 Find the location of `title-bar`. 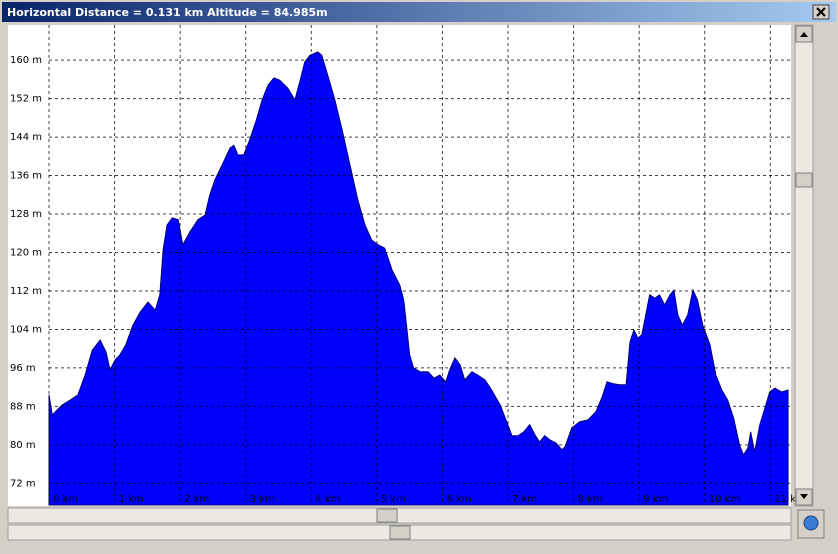

title-bar is located at coordinates (419, 12).